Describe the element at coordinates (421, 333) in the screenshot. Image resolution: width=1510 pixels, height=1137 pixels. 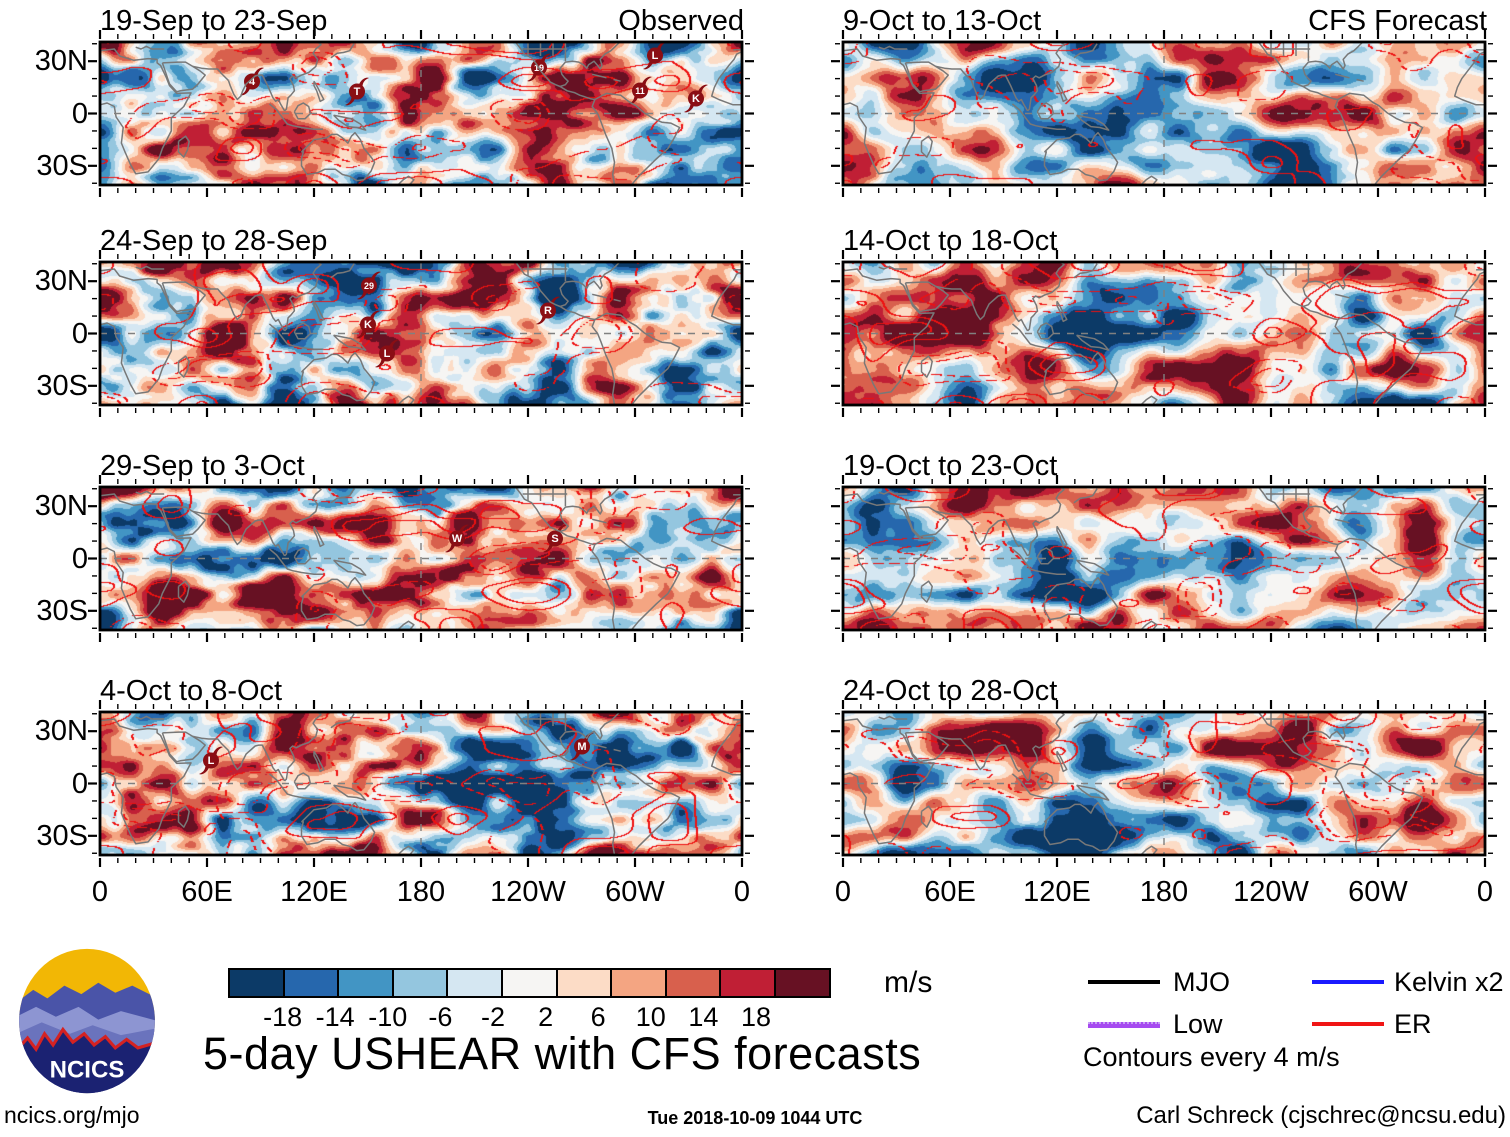
I see `map-box: 29 K L R` at that location.